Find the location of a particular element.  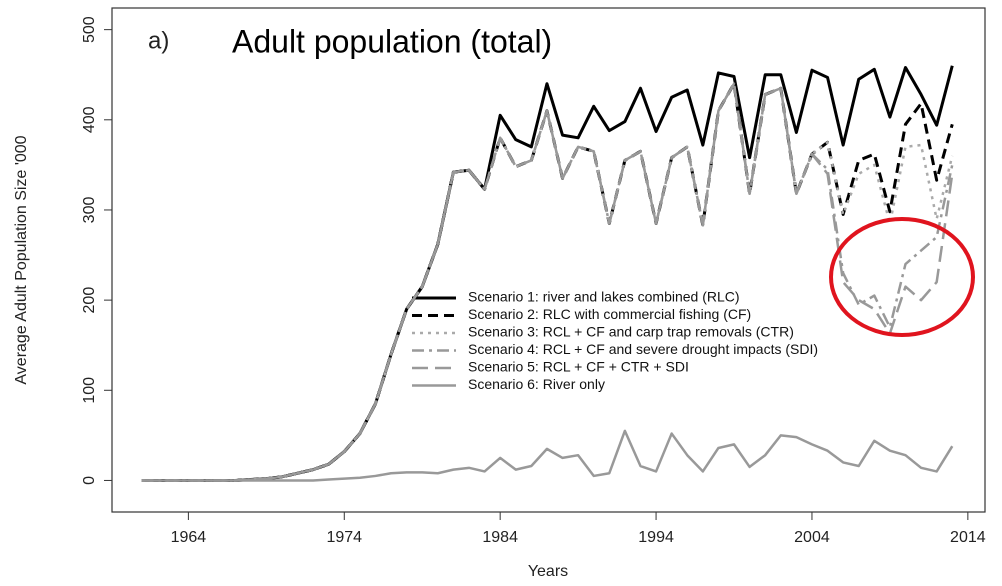

x-axis-label: Years is located at coordinates (548, 571).